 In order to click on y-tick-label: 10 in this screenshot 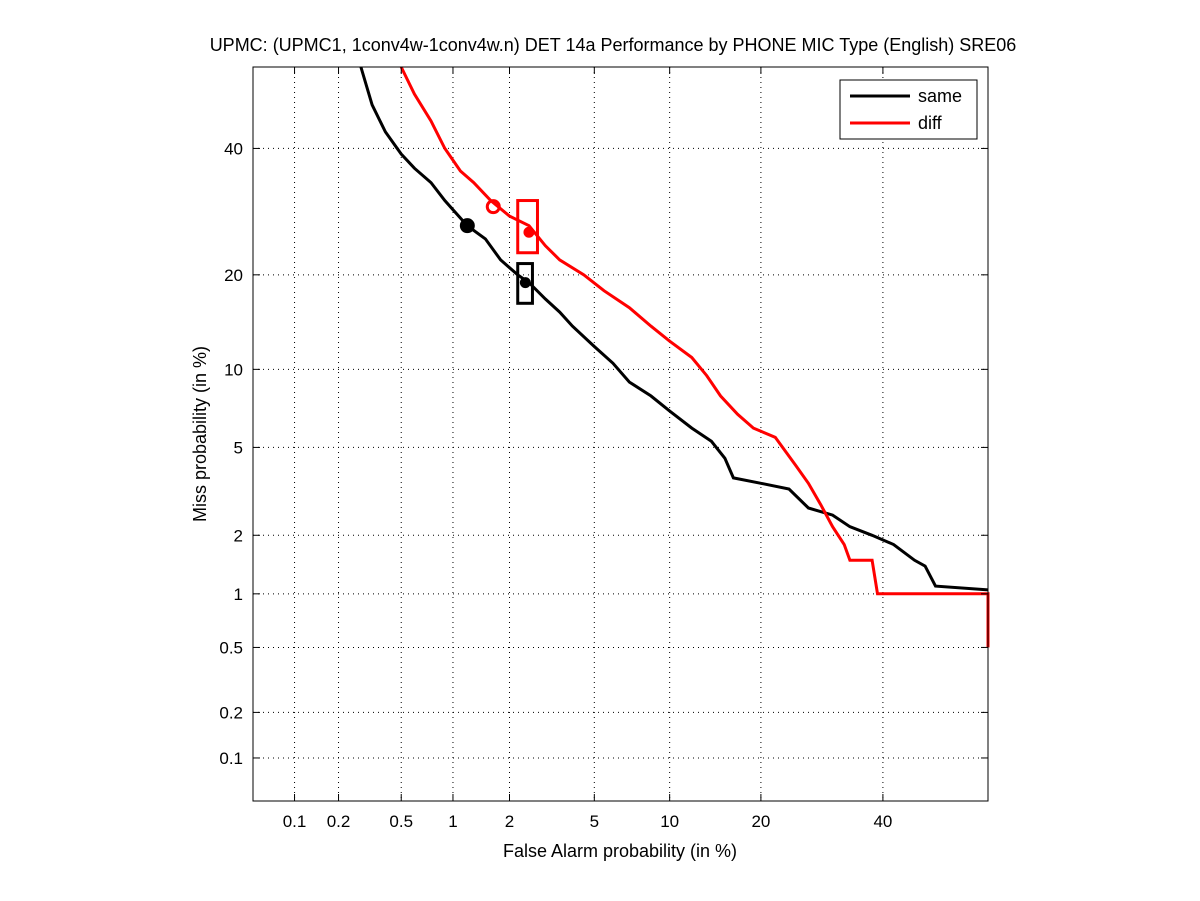, I will do `click(233, 369)`.